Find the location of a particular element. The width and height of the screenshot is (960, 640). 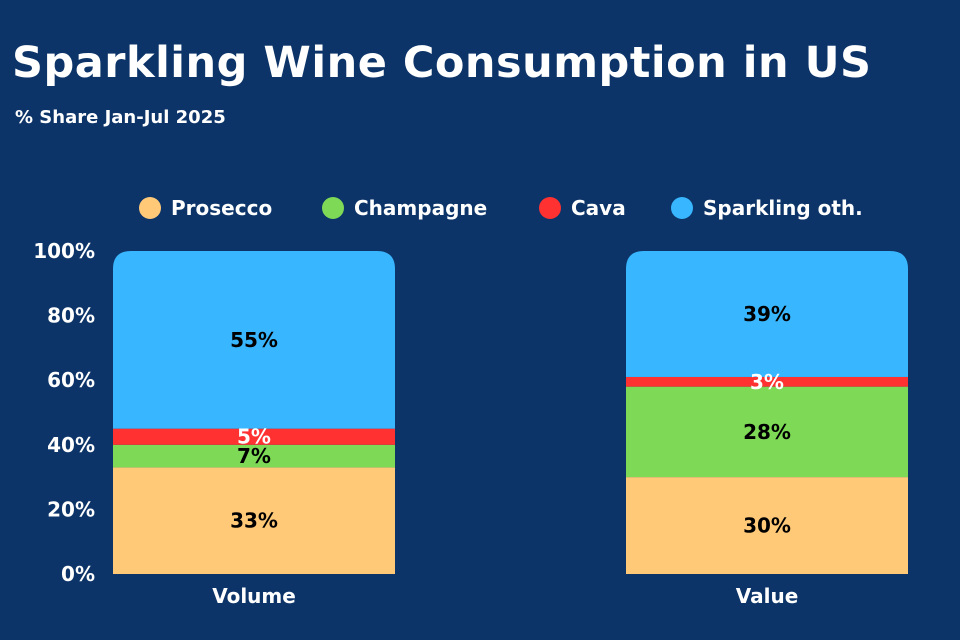

legend-label: Sparkling oth. is located at coordinates (783, 208).